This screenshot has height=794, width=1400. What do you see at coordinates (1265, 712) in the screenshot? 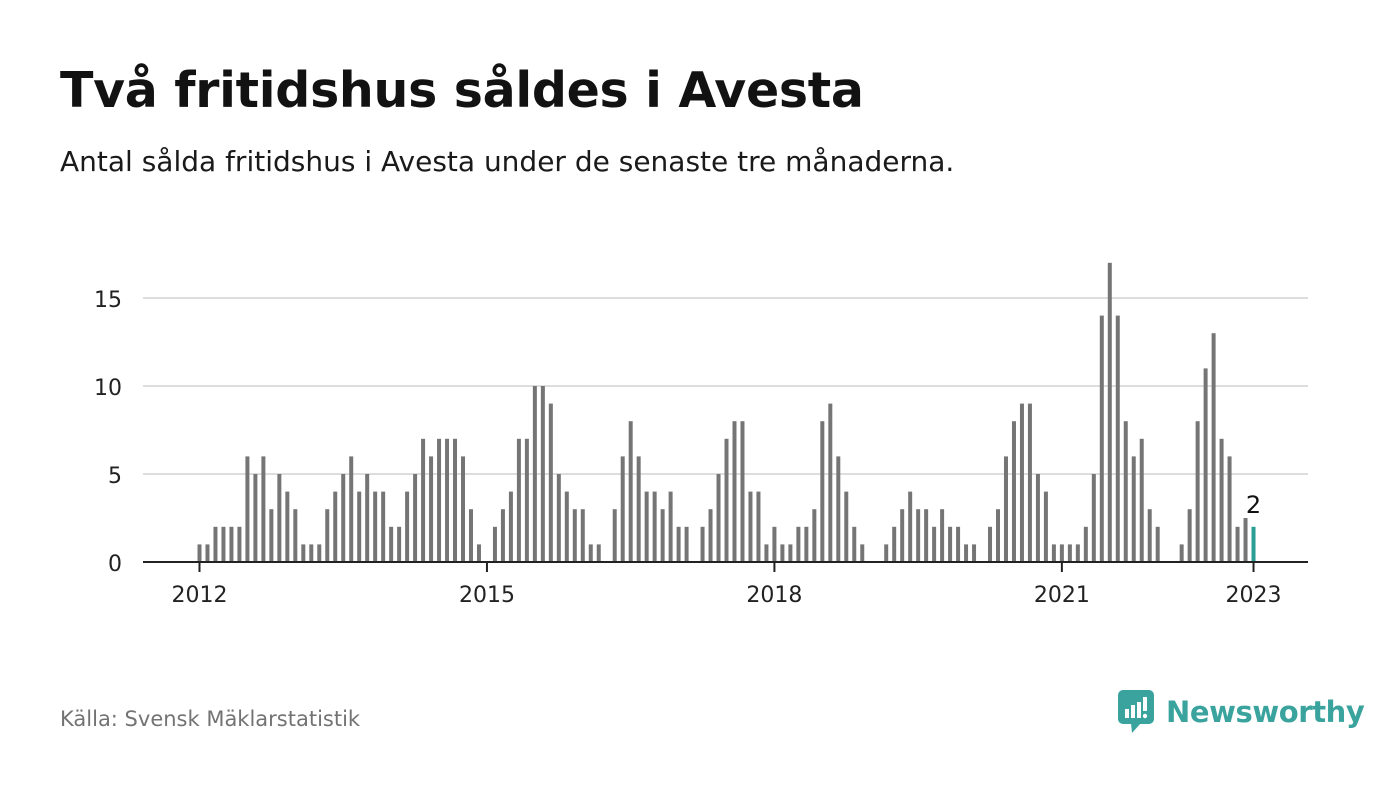
I see `brand-name: Newsworthy` at bounding box center [1265, 712].